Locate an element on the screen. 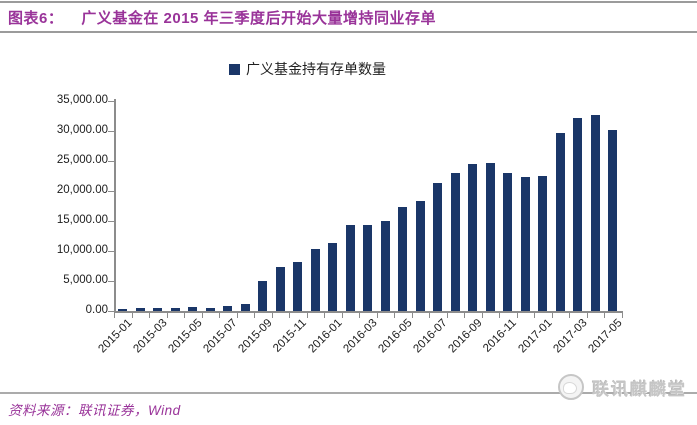 The image size is (697, 425). x-axis-label-text: 2017-03 is located at coordinates (570, 336).